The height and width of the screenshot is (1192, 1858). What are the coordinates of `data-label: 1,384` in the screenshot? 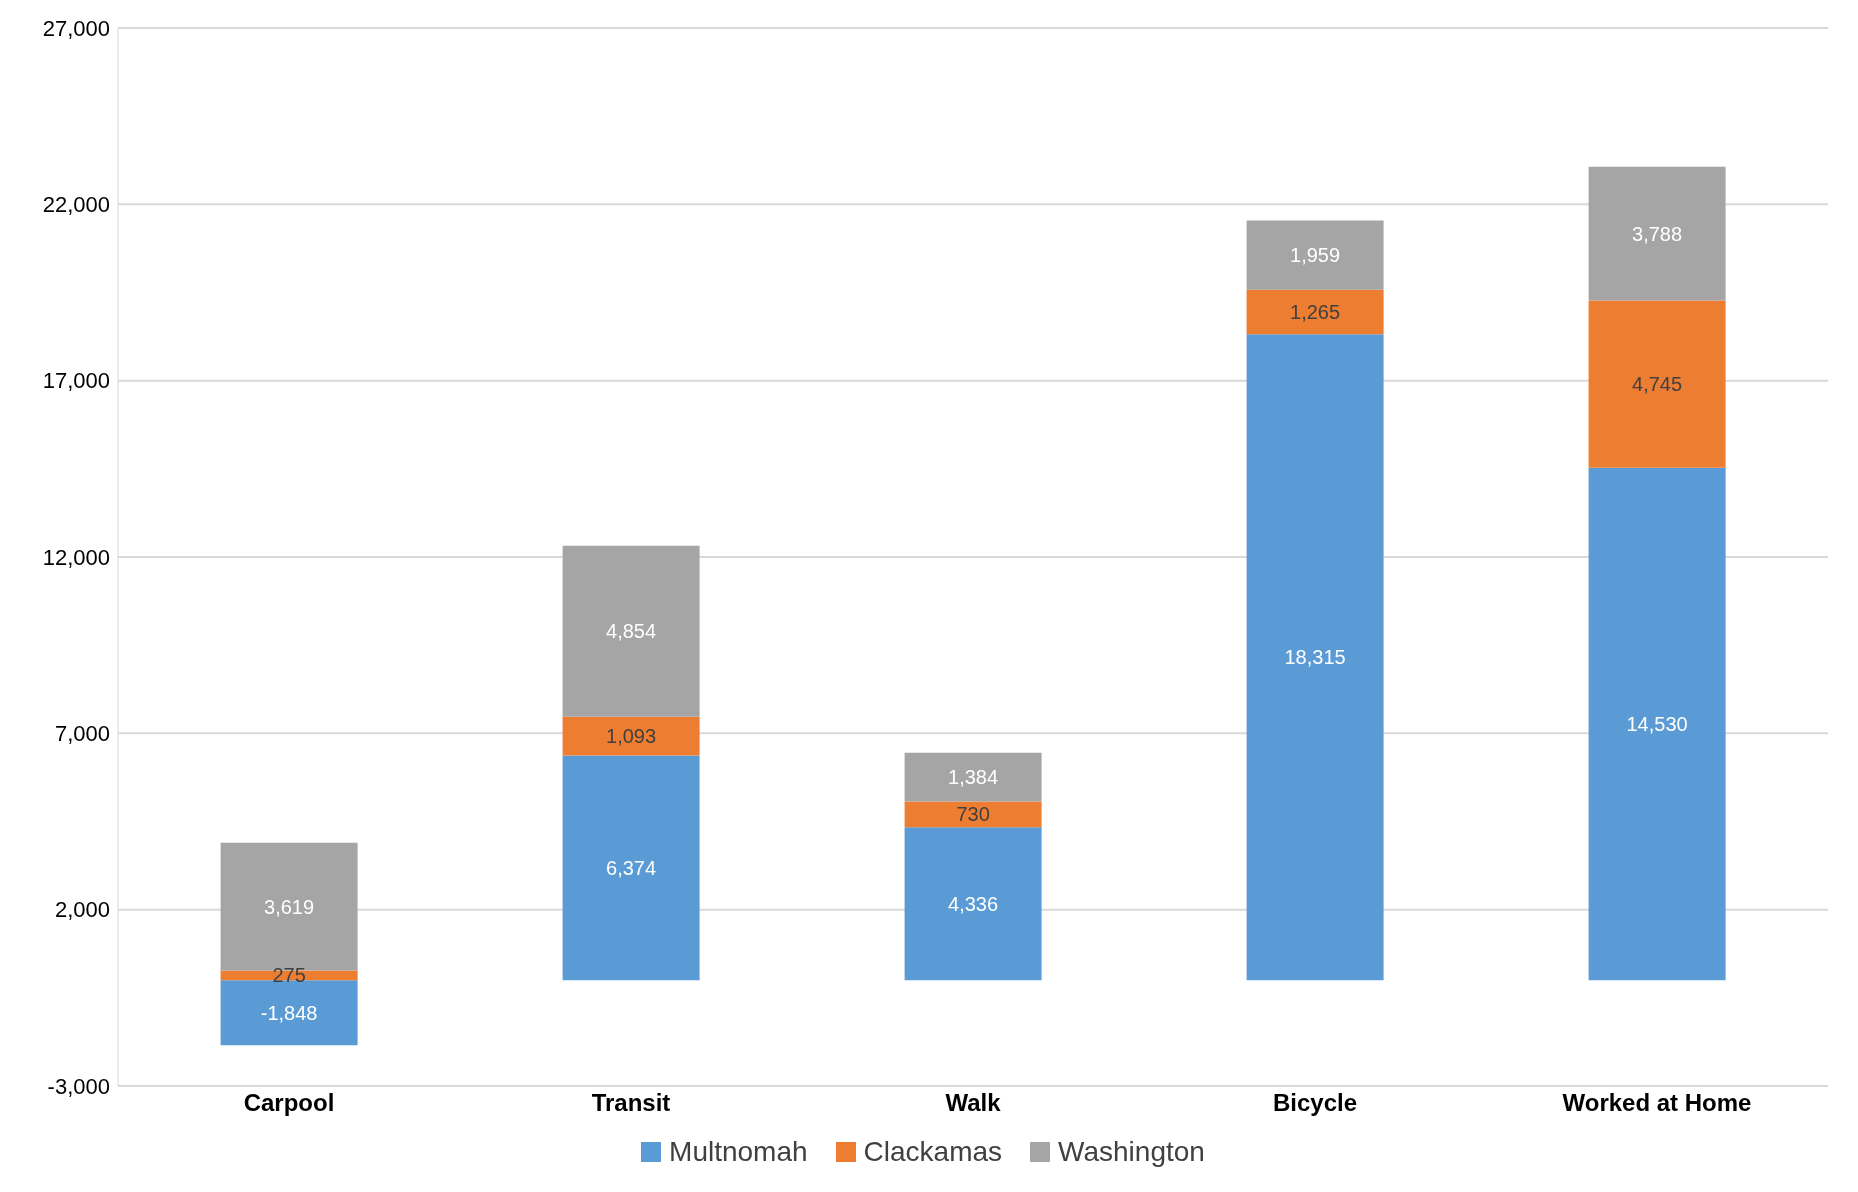 It's located at (973, 777).